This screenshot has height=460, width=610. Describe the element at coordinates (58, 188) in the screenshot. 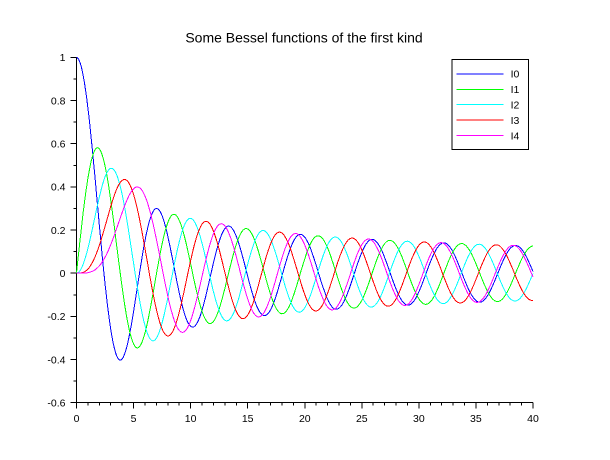

I see `svg-text: 0.4` at that location.